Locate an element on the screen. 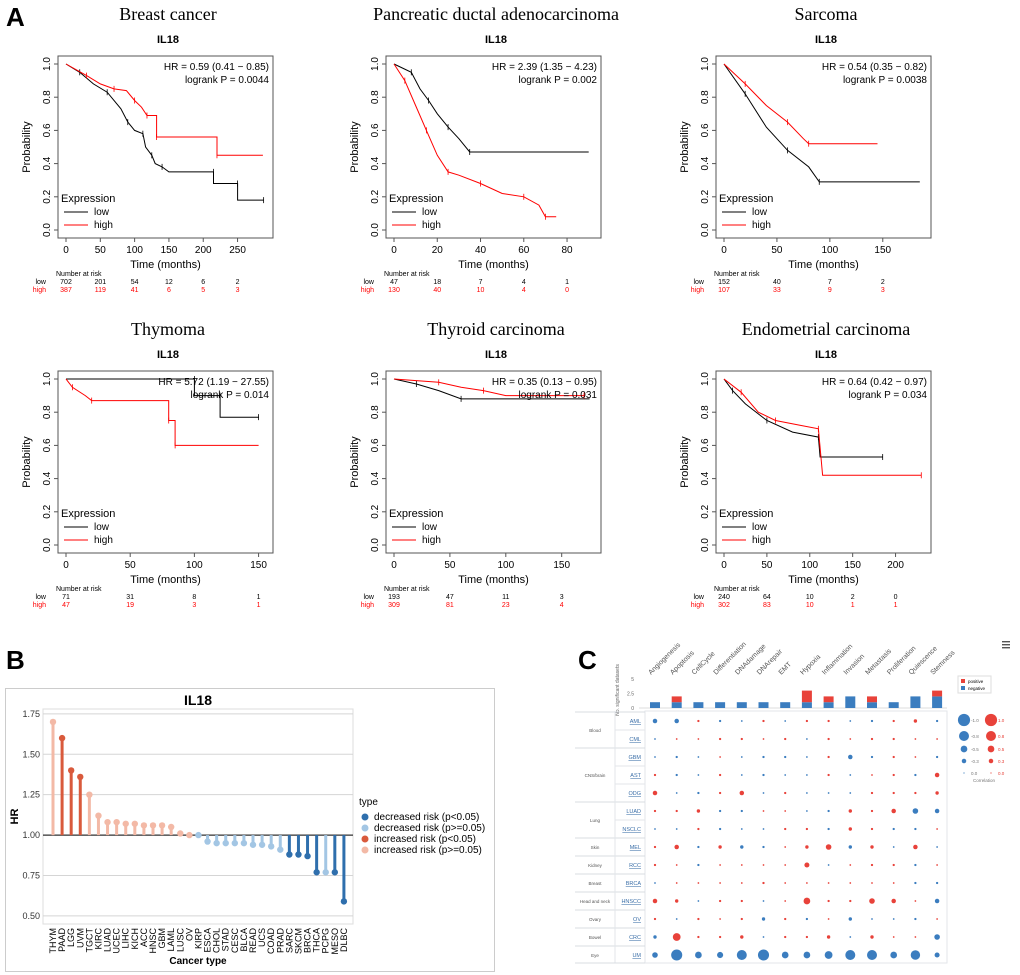 The height and width of the screenshot is (975, 1020). panel-label-b: B is located at coordinates (15, 660).